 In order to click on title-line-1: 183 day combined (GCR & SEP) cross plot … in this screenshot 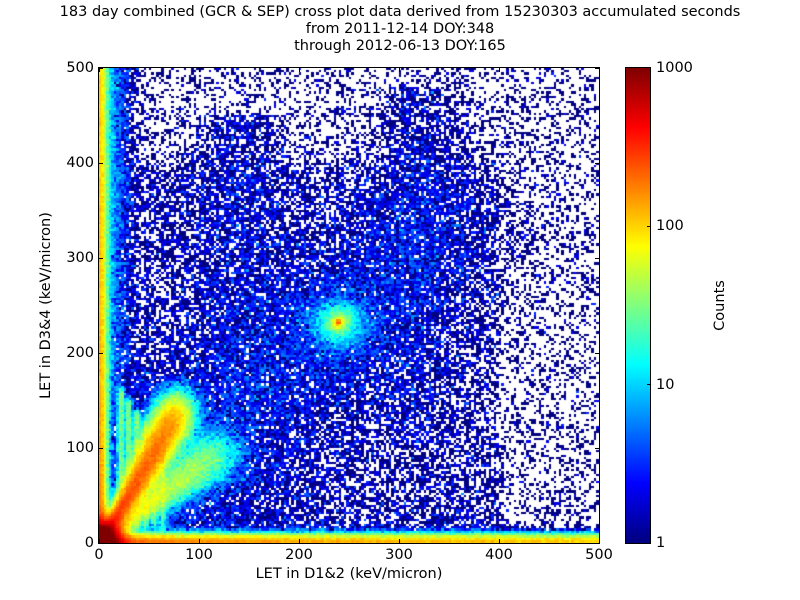, I will do `click(400, 12)`.